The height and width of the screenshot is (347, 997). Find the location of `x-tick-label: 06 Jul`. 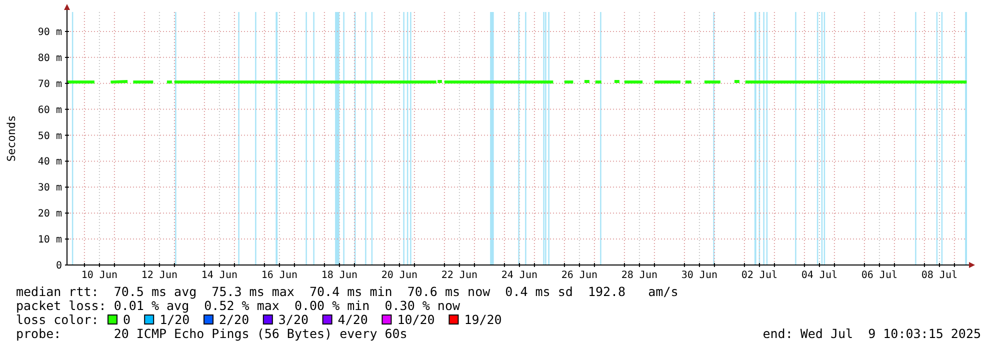

x-tick-label: 06 Jul is located at coordinates (879, 275).